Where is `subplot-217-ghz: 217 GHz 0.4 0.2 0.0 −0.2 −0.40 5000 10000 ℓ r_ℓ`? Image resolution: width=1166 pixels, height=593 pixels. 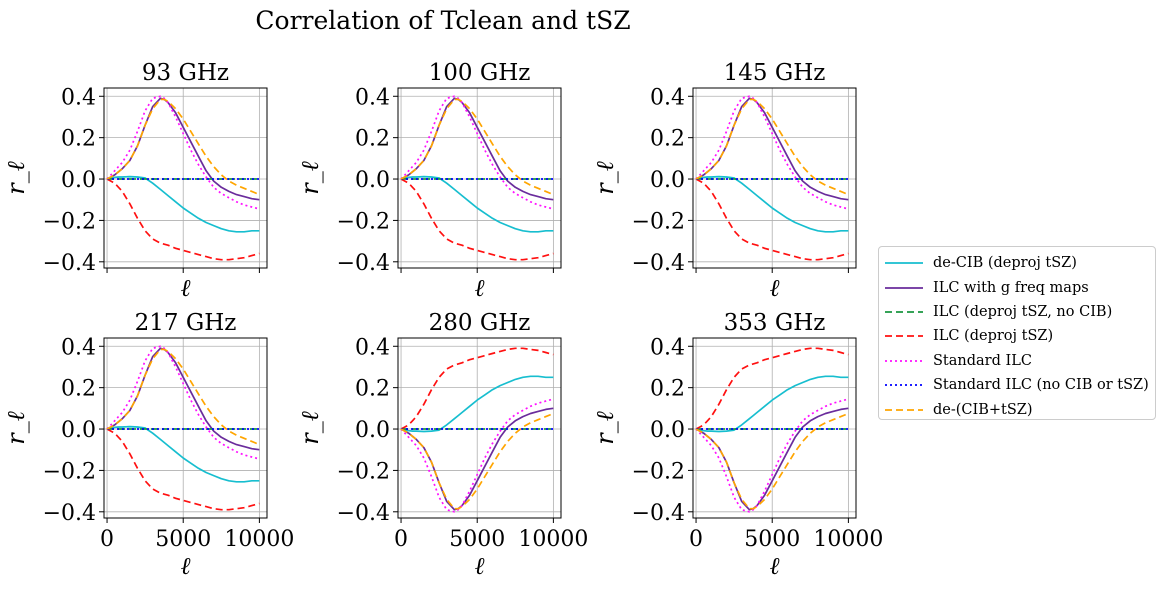 subplot-217-ghz: 217 GHz 0.4 0.2 0.0 −0.2 −0.40 5000 10000 ℓ r_ℓ is located at coordinates (148, 445).